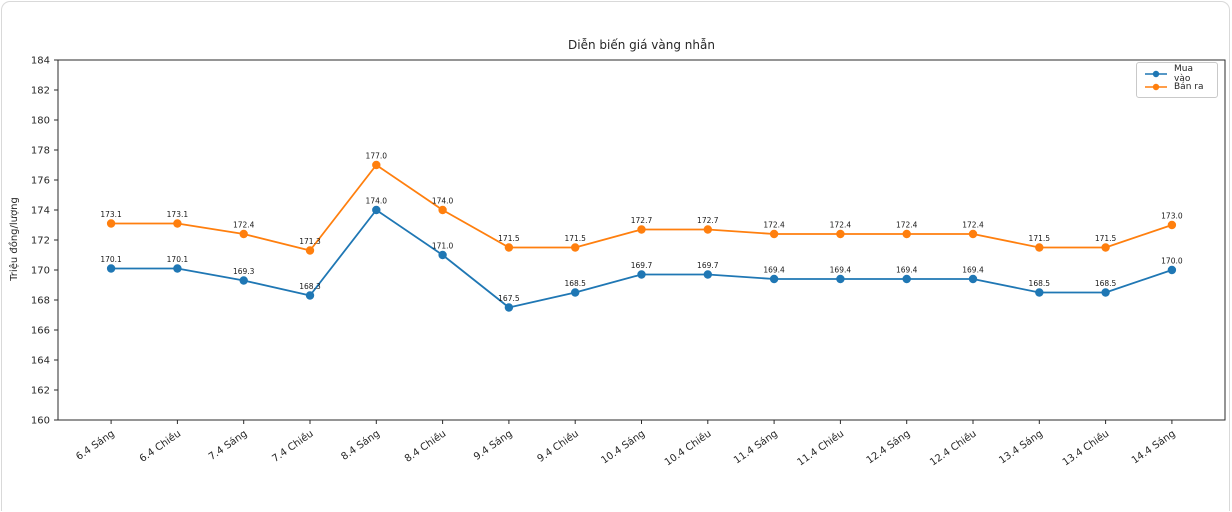  I want to click on data-point-label: 170.0, so click(1172, 261).